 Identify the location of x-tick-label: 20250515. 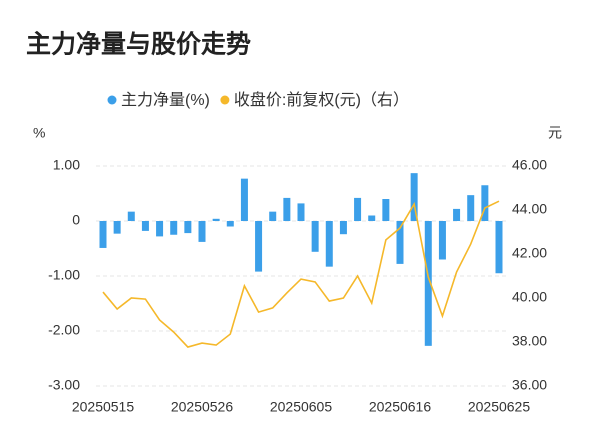
(103, 407).